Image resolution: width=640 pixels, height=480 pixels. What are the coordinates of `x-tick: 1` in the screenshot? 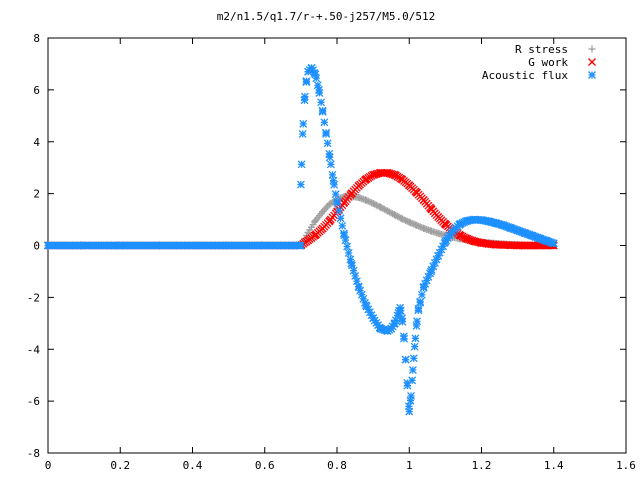 It's located at (409, 255).